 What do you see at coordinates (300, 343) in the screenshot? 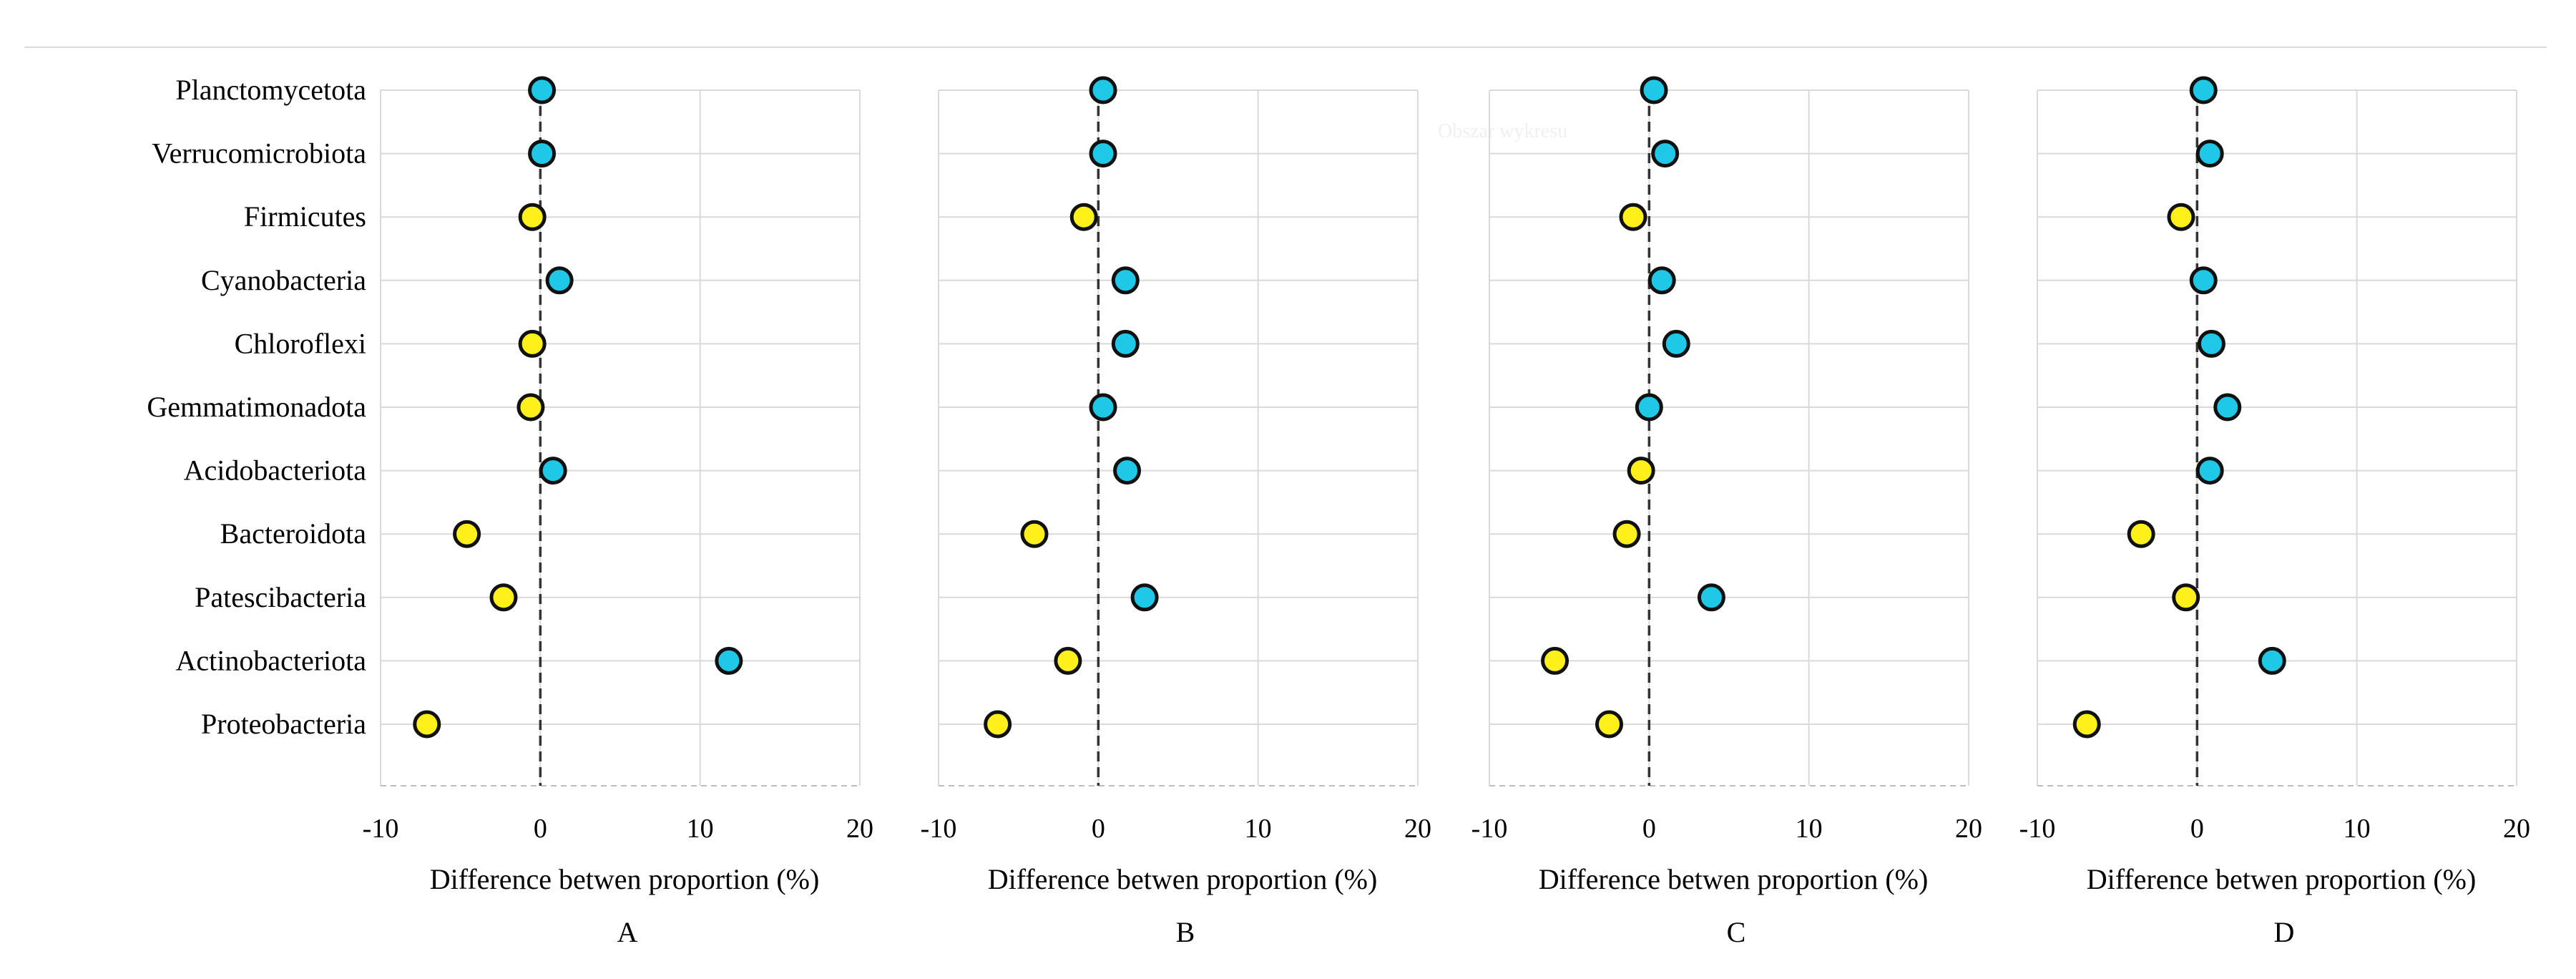
I see `category-label: Chloroflexi` at bounding box center [300, 343].